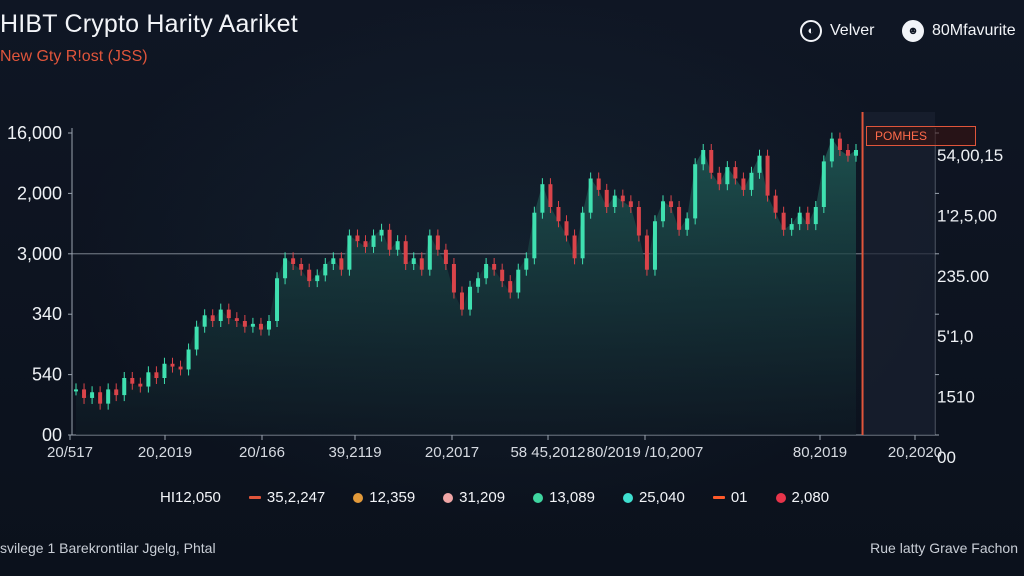  Describe the element at coordinates (286, 497) in the screenshot. I see `legend-item: 35,2,247` at that location.